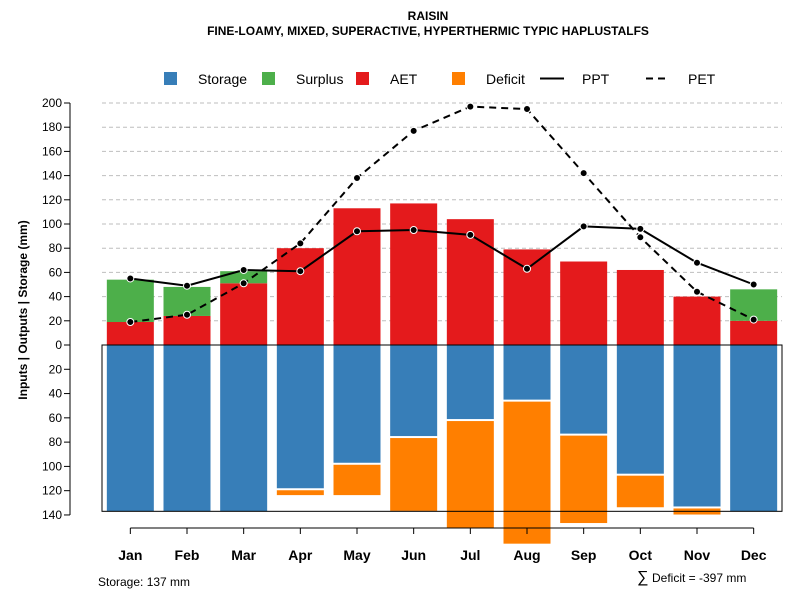 This screenshot has height=600, width=800. I want to click on x-tick-label: Sep, so click(584, 555).